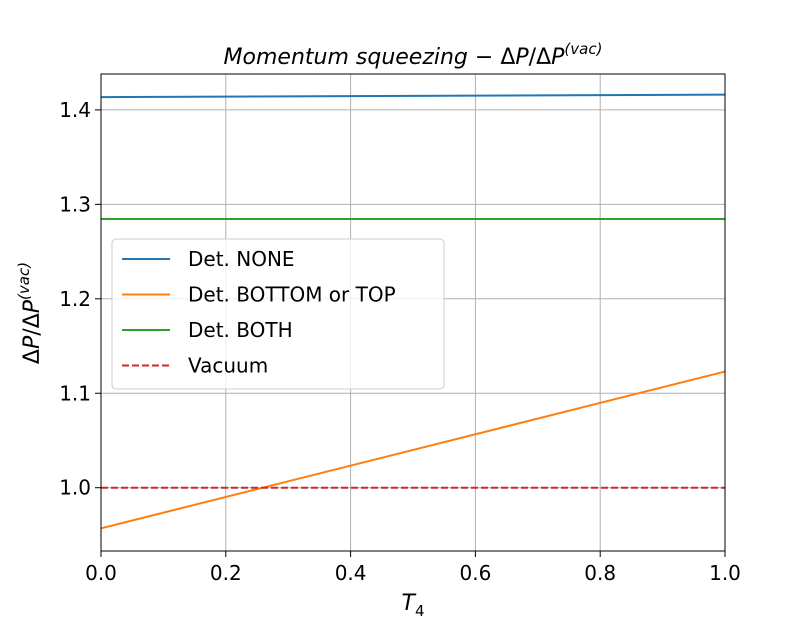  What do you see at coordinates (24, 281) in the screenshot?
I see `ylabel-sup: (vac)` at bounding box center [24, 281].